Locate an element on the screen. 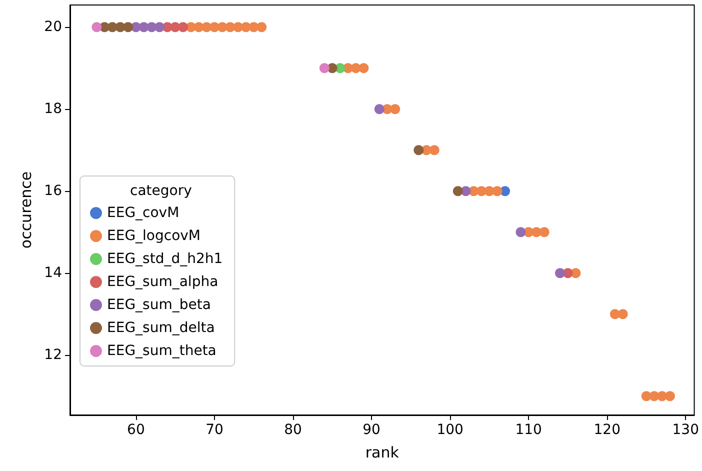  y-tick-label: 16 is located at coordinates (53, 191).